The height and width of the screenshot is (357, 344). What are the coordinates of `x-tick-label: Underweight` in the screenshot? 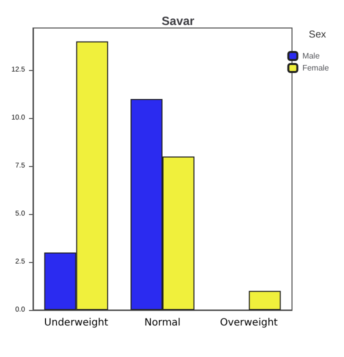 It's located at (76, 323).